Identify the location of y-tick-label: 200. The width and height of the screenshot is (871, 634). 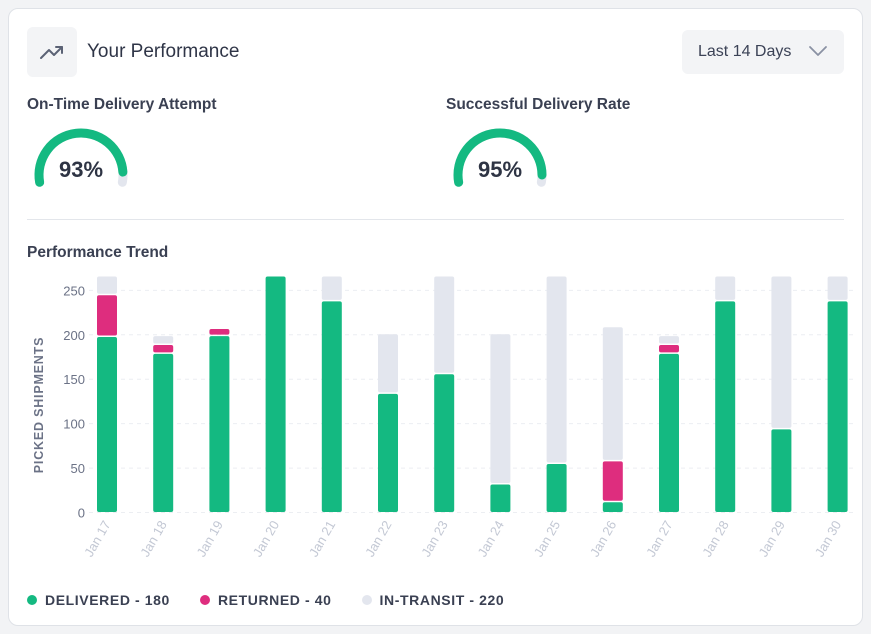
(74, 335).